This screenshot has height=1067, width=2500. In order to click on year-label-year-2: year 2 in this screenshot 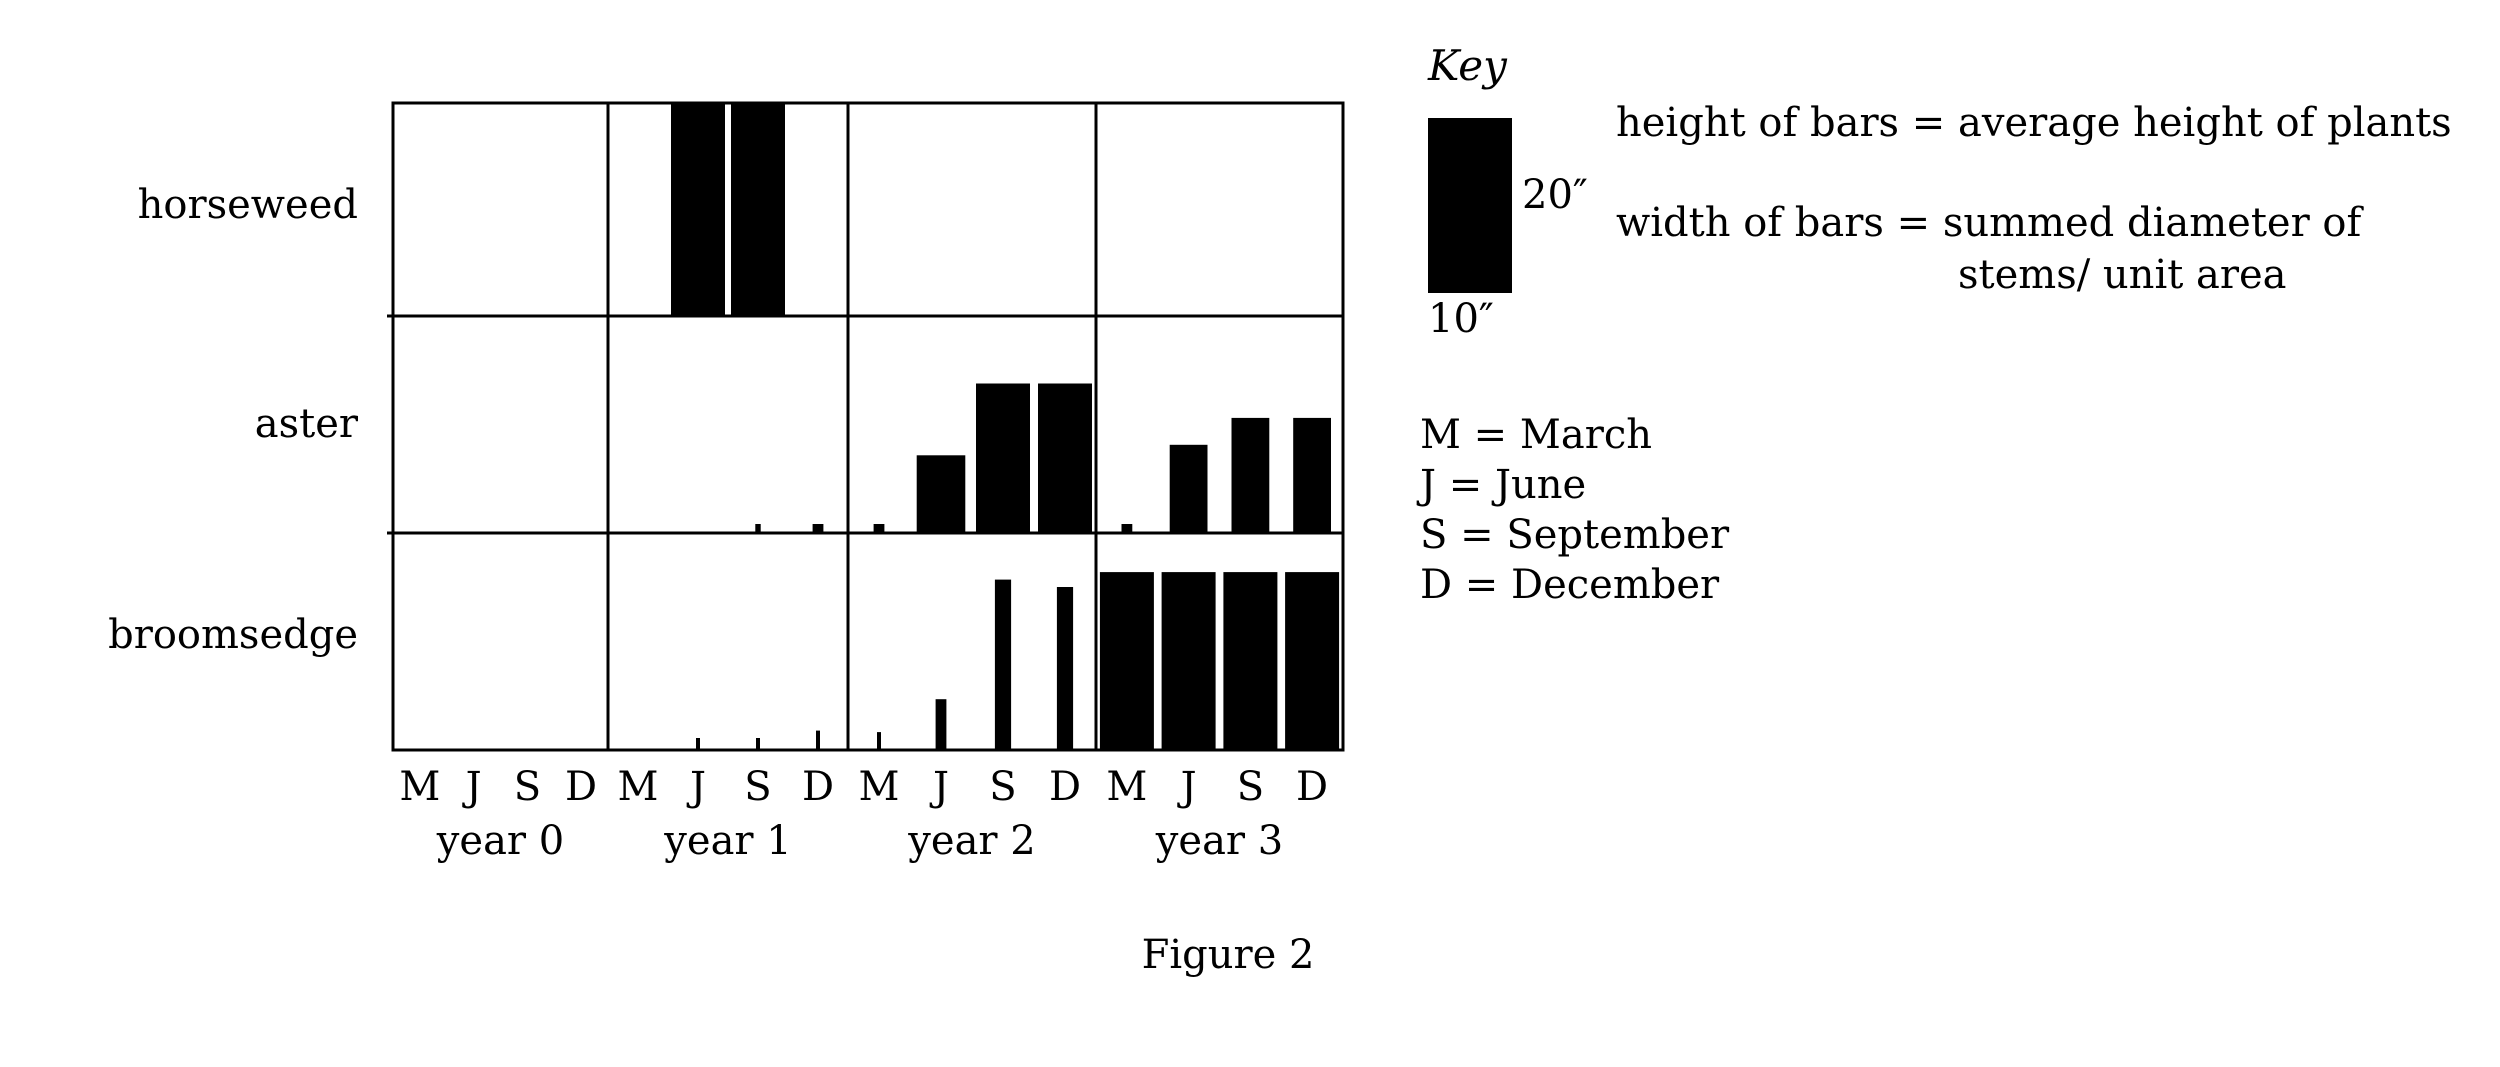, I will do `click(971, 841)`.